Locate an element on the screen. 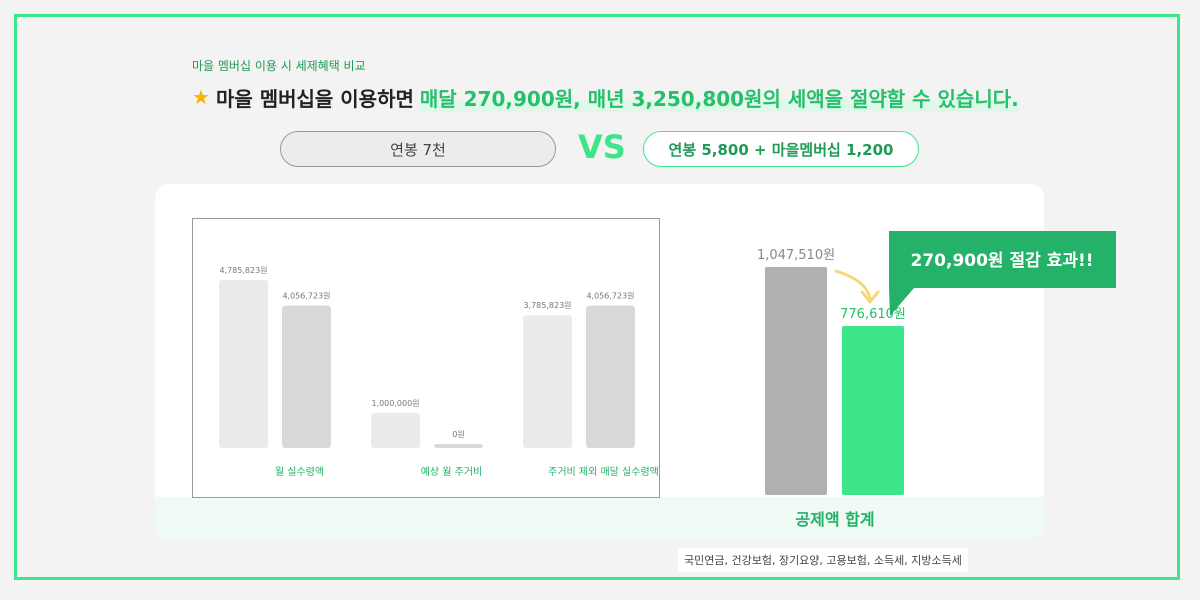 The image size is (1200, 600). income-bar-value-label: 1,000,000원 is located at coordinates (395, 403).